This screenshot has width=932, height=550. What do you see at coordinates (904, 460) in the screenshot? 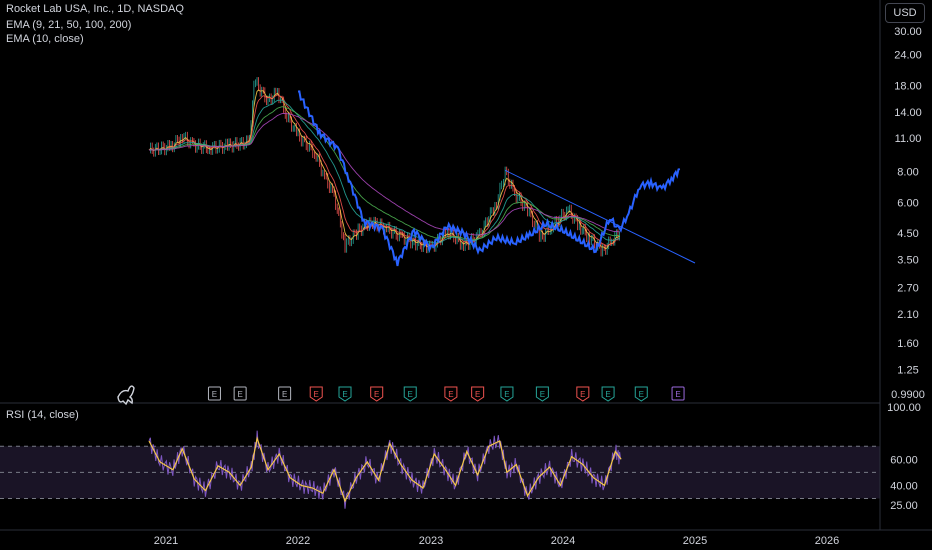
I see `rsi-tick-label: 60.00` at bounding box center [904, 460].